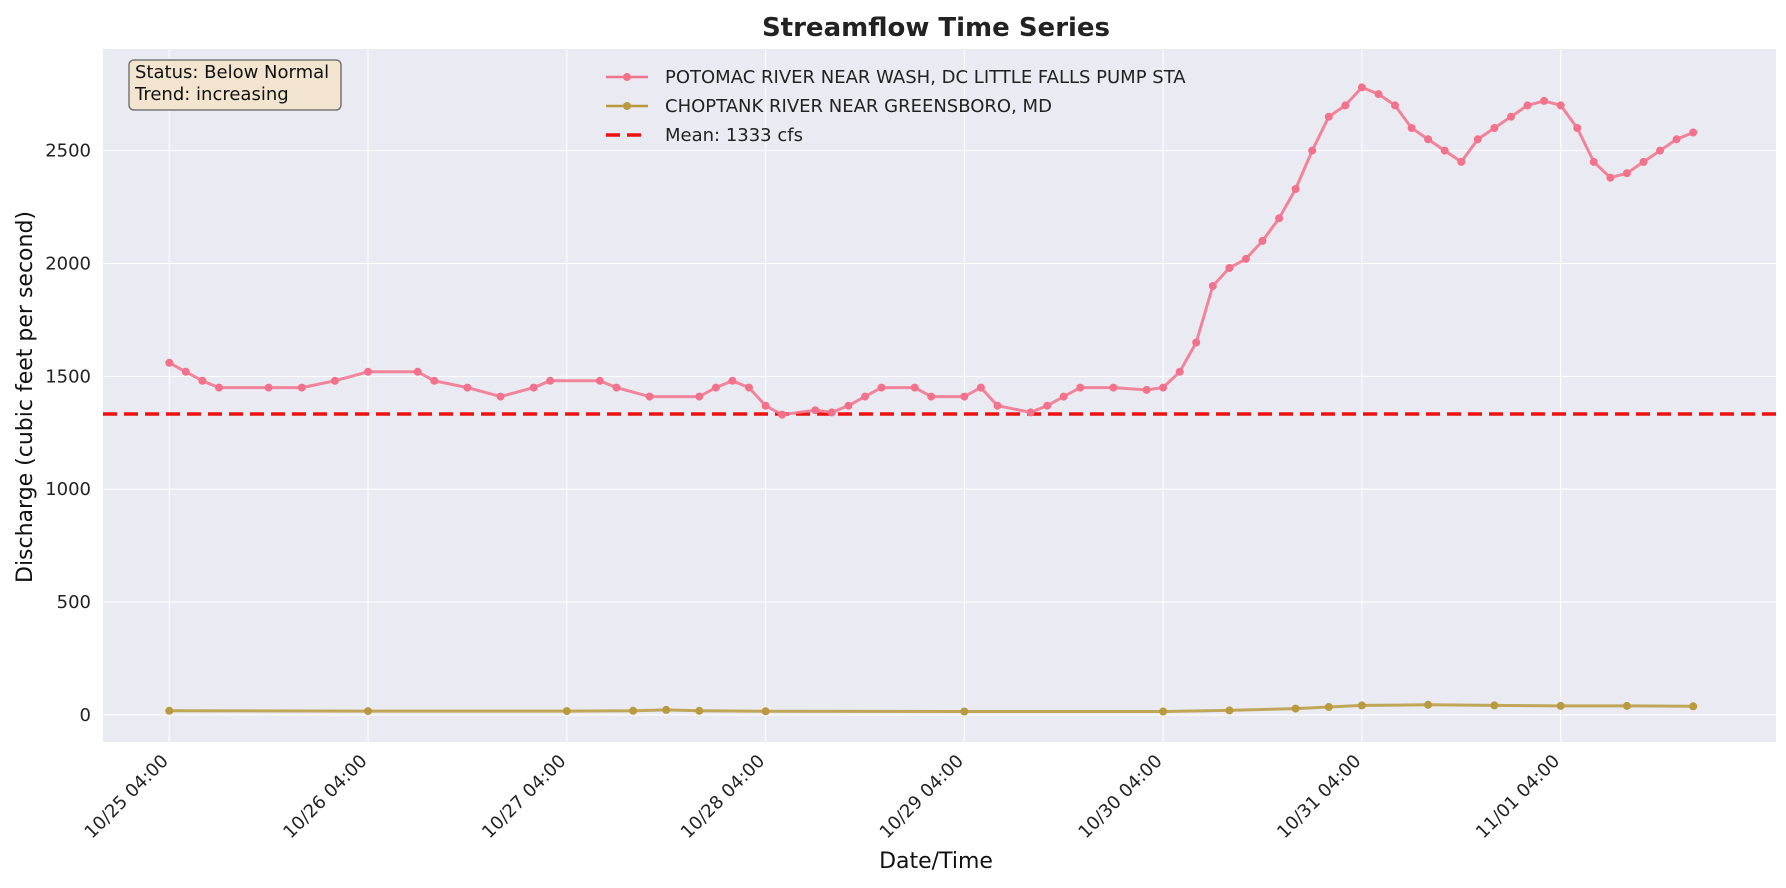 The height and width of the screenshot is (888, 1786). What do you see at coordinates (936, 28) in the screenshot?
I see `chart-title: Streamflow Time Series` at bounding box center [936, 28].